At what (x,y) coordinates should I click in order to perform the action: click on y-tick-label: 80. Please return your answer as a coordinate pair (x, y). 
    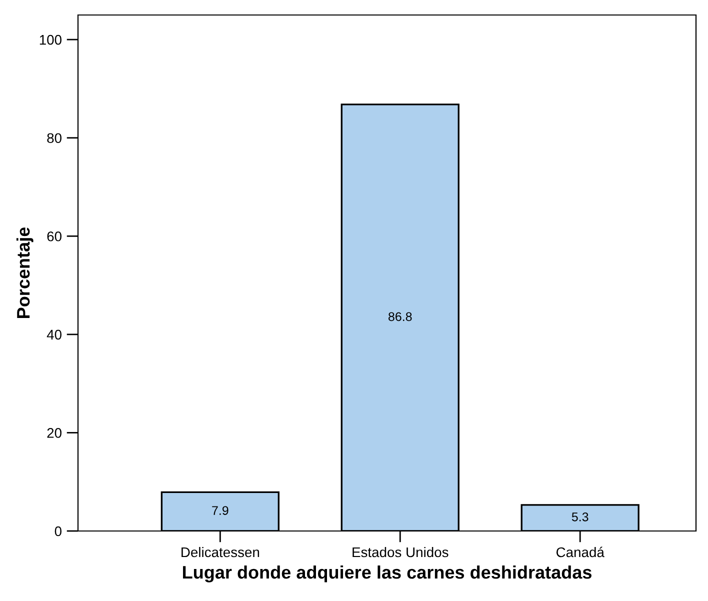
    Looking at the image, I should click on (54, 138).